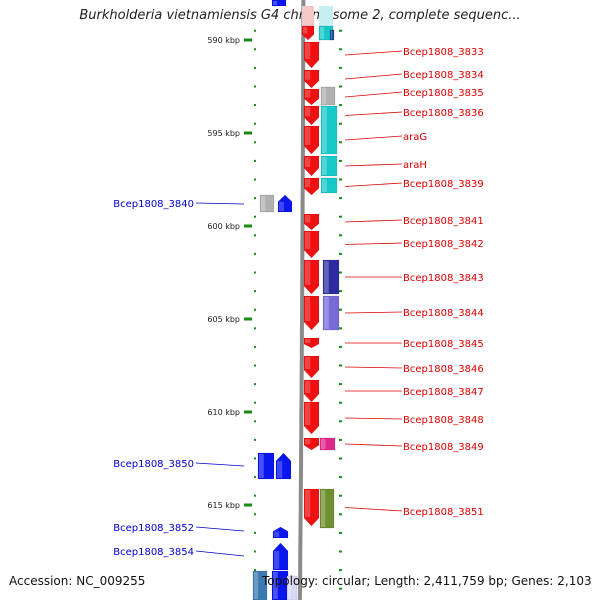  I want to click on gene-steel, so click(260, 585).